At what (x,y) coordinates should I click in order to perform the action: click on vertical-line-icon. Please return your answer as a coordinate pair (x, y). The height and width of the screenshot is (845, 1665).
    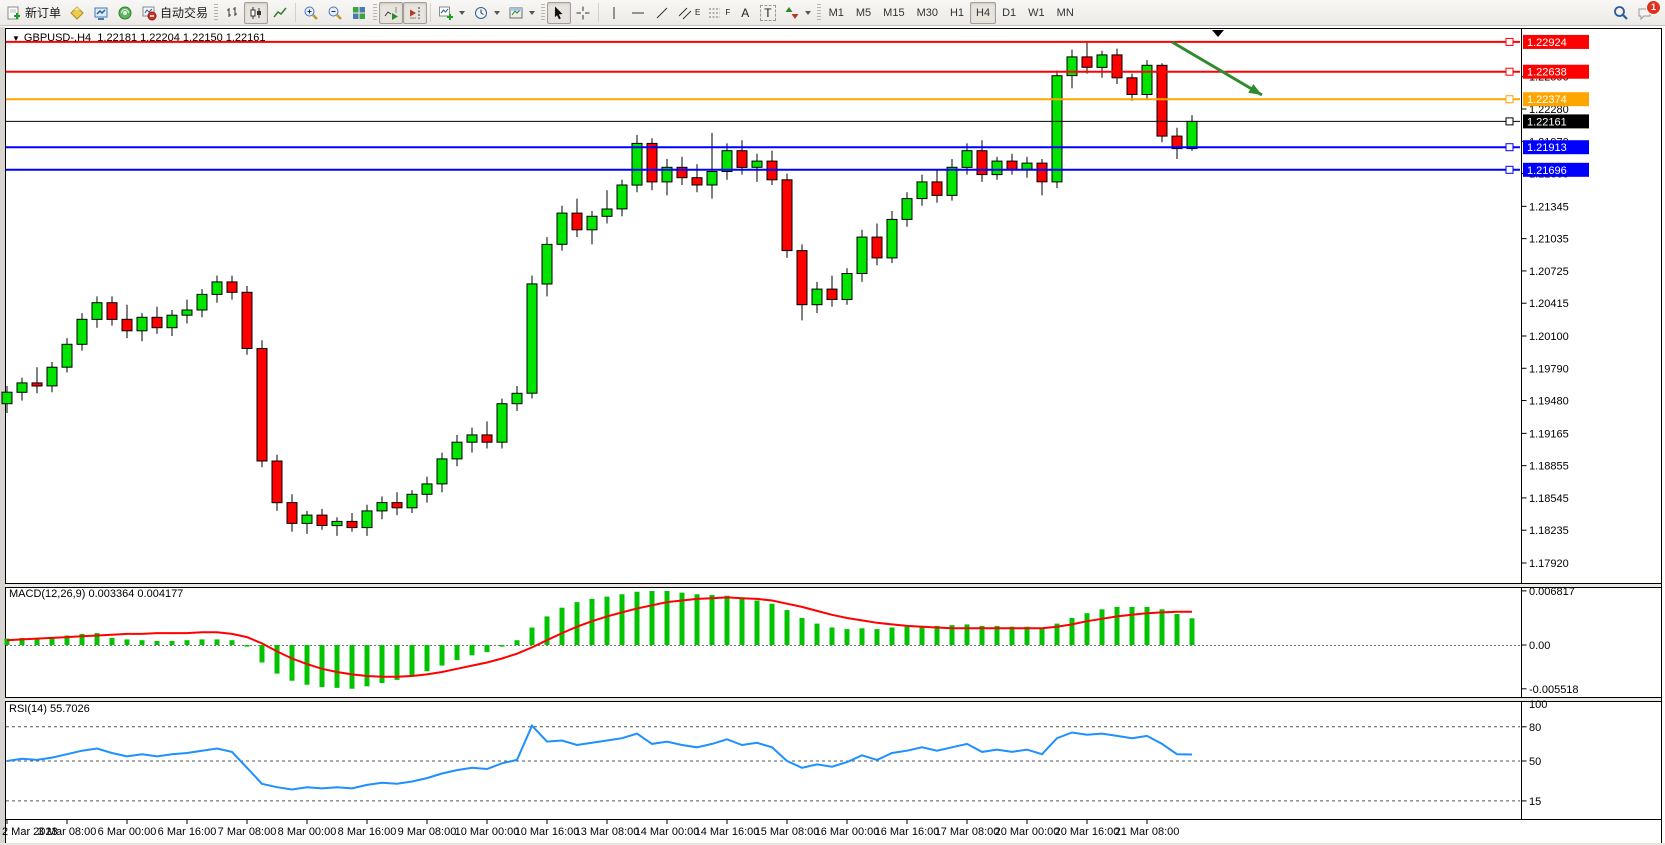
    Looking at the image, I should click on (614, 13).